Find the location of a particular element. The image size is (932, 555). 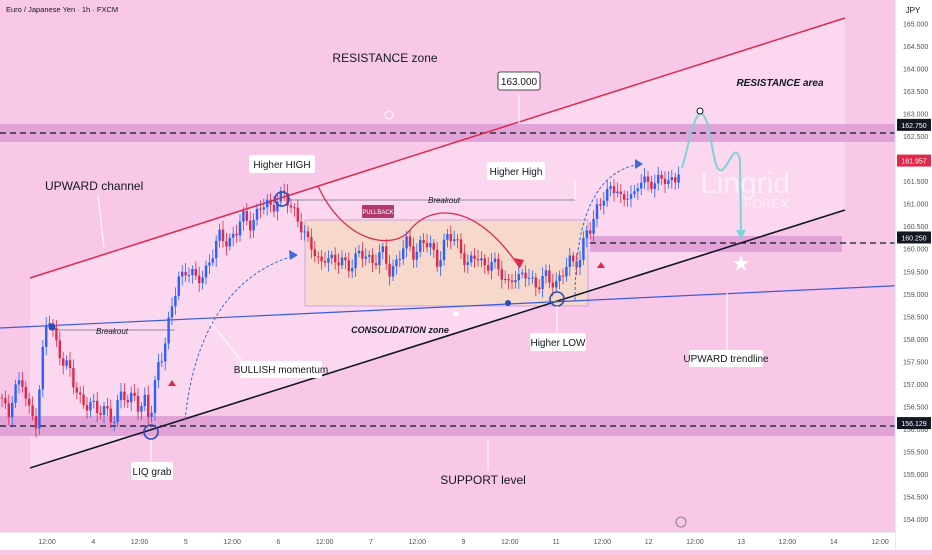

breakout-momentum-arrowhead is located at coordinates (639, 164).